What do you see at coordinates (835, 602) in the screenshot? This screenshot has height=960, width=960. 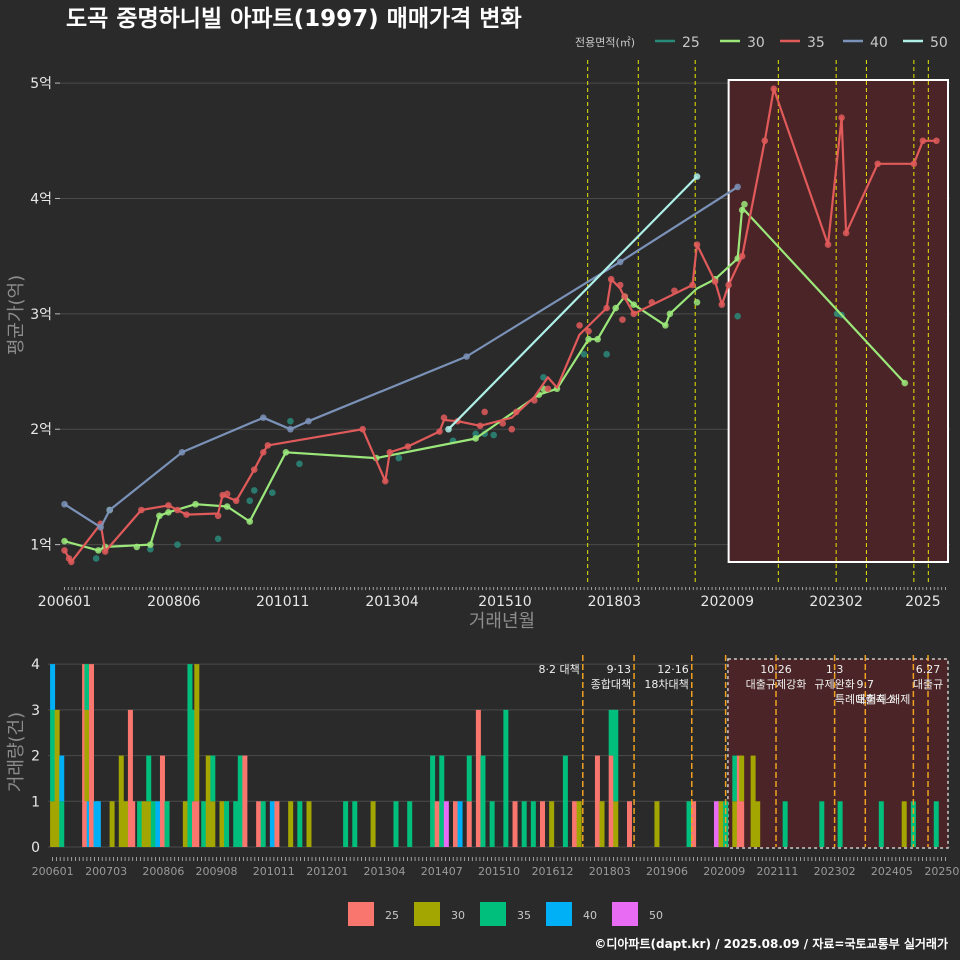 I see `top-x-tick-label: 202302` at bounding box center [835, 602].